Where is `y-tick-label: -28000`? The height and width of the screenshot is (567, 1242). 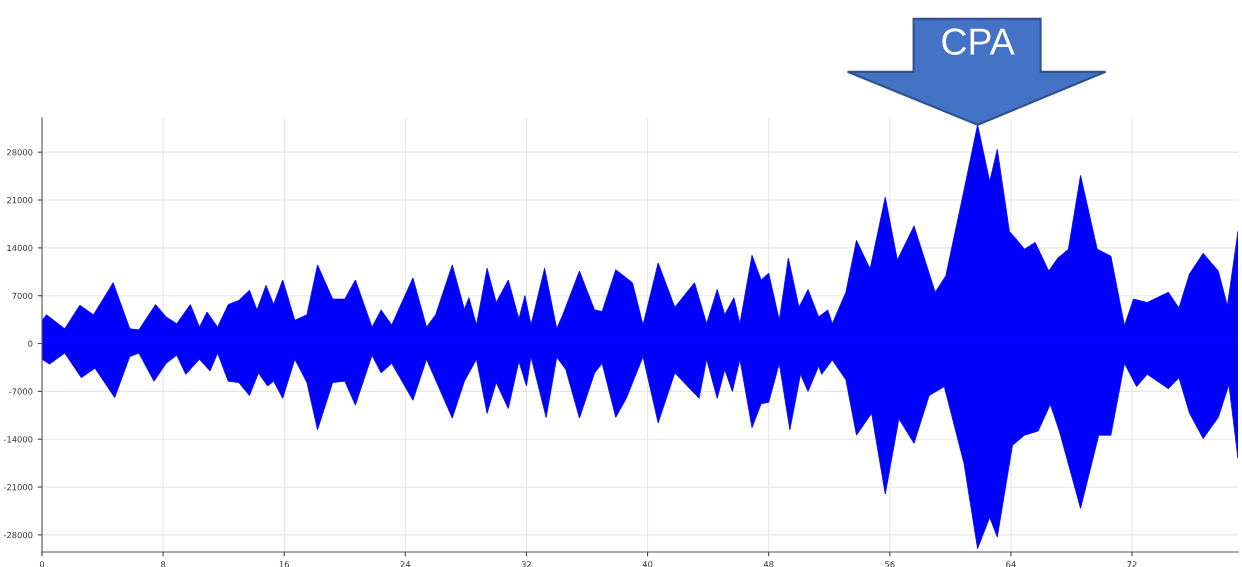
y-tick-label: -28000 is located at coordinates (18, 535).